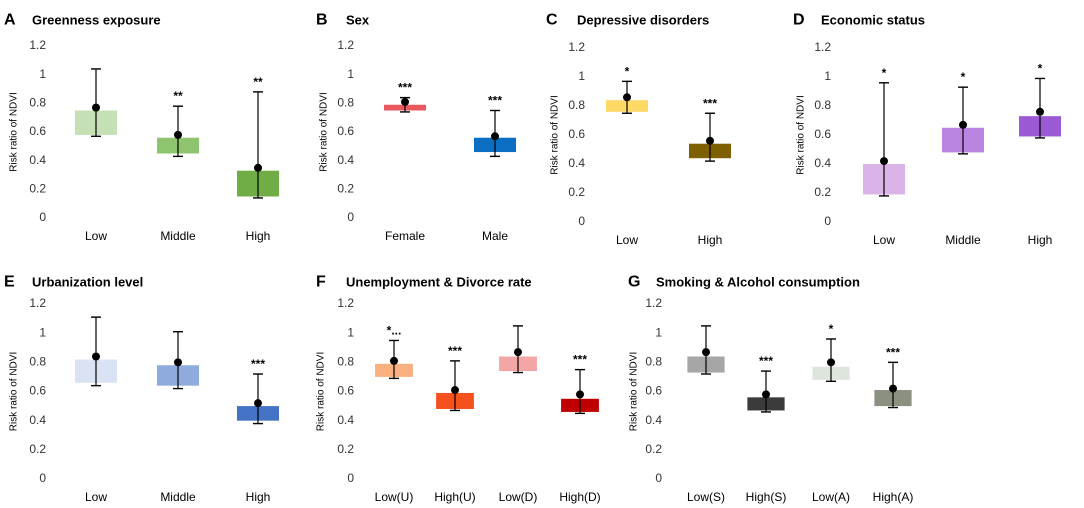 The image size is (1084, 508). I want to click on panel-title: Economic status, so click(873, 20).